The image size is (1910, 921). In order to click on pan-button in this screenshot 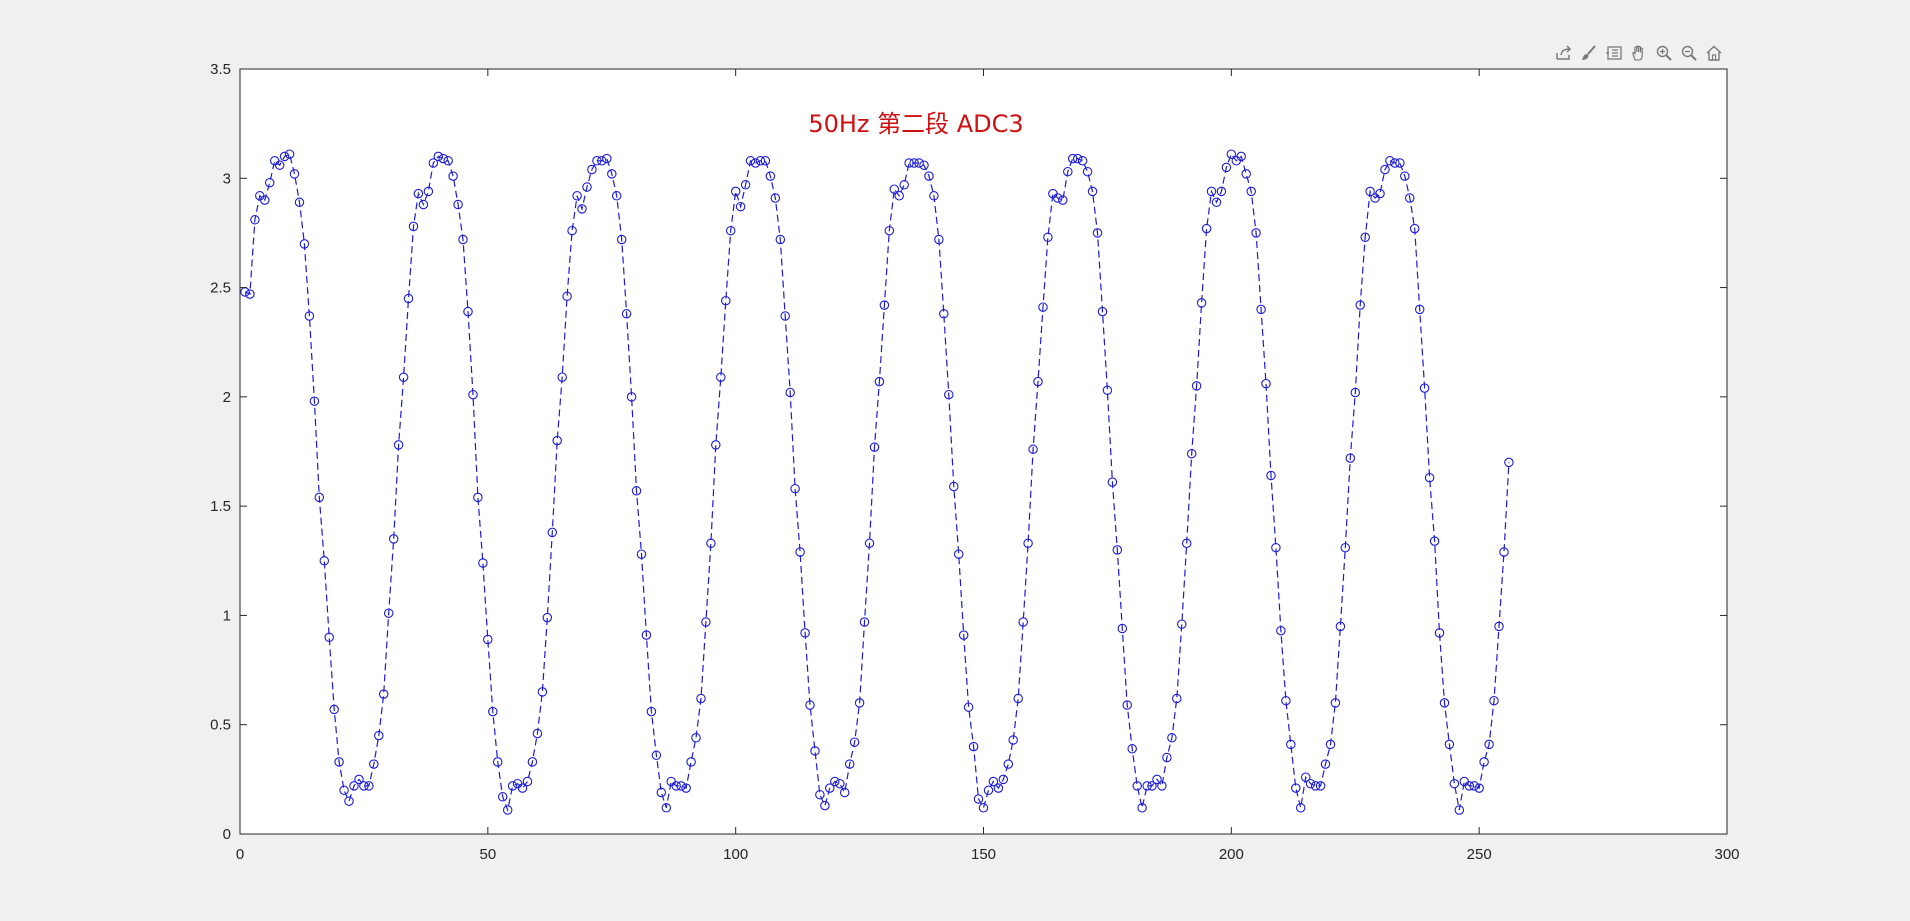, I will do `click(1638, 53)`.